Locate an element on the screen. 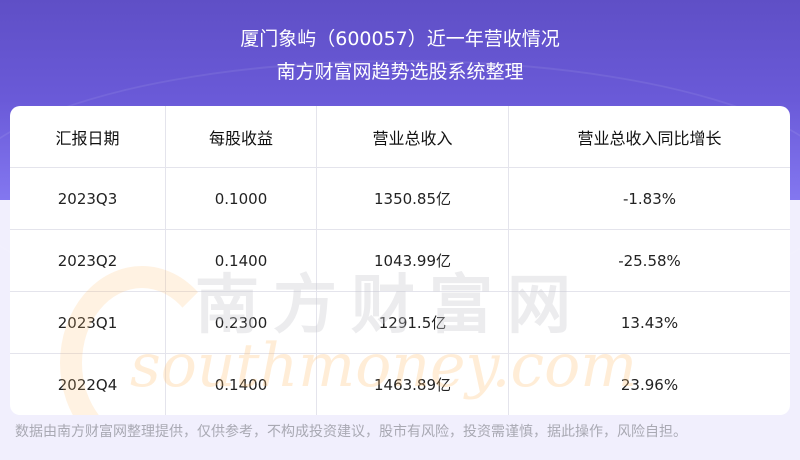  page-subtitle: 南方财富网趋势选股系统整理 is located at coordinates (400, 72).